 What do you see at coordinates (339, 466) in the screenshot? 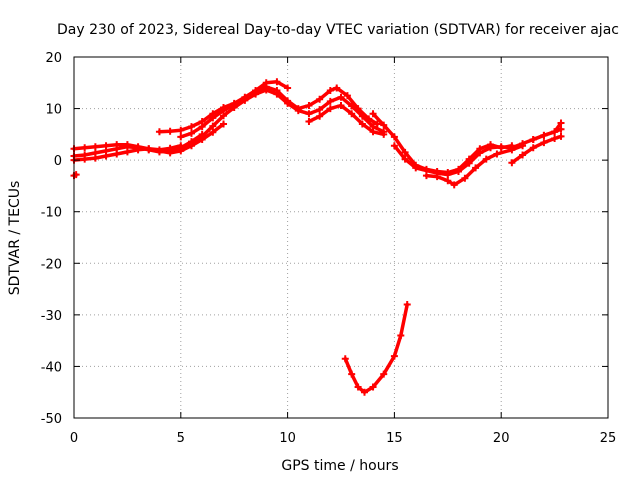
I see `x-axis-label: GPS time / hours` at bounding box center [339, 466].